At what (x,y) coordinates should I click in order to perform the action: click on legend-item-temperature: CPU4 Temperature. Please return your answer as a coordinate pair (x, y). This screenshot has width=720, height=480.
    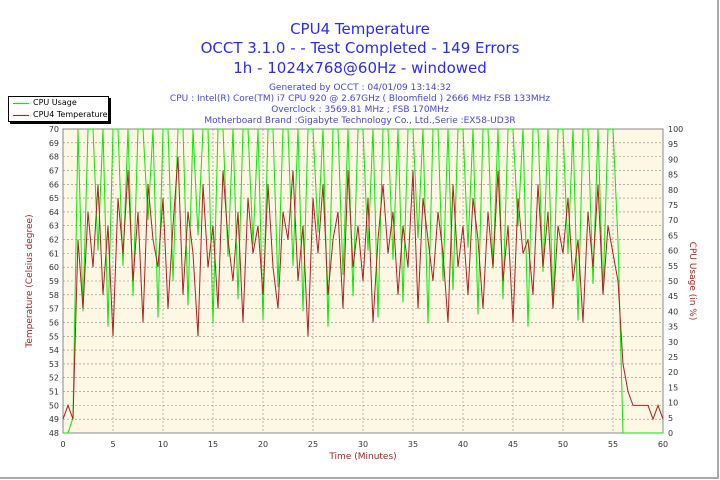
    Looking at the image, I should click on (58, 115).